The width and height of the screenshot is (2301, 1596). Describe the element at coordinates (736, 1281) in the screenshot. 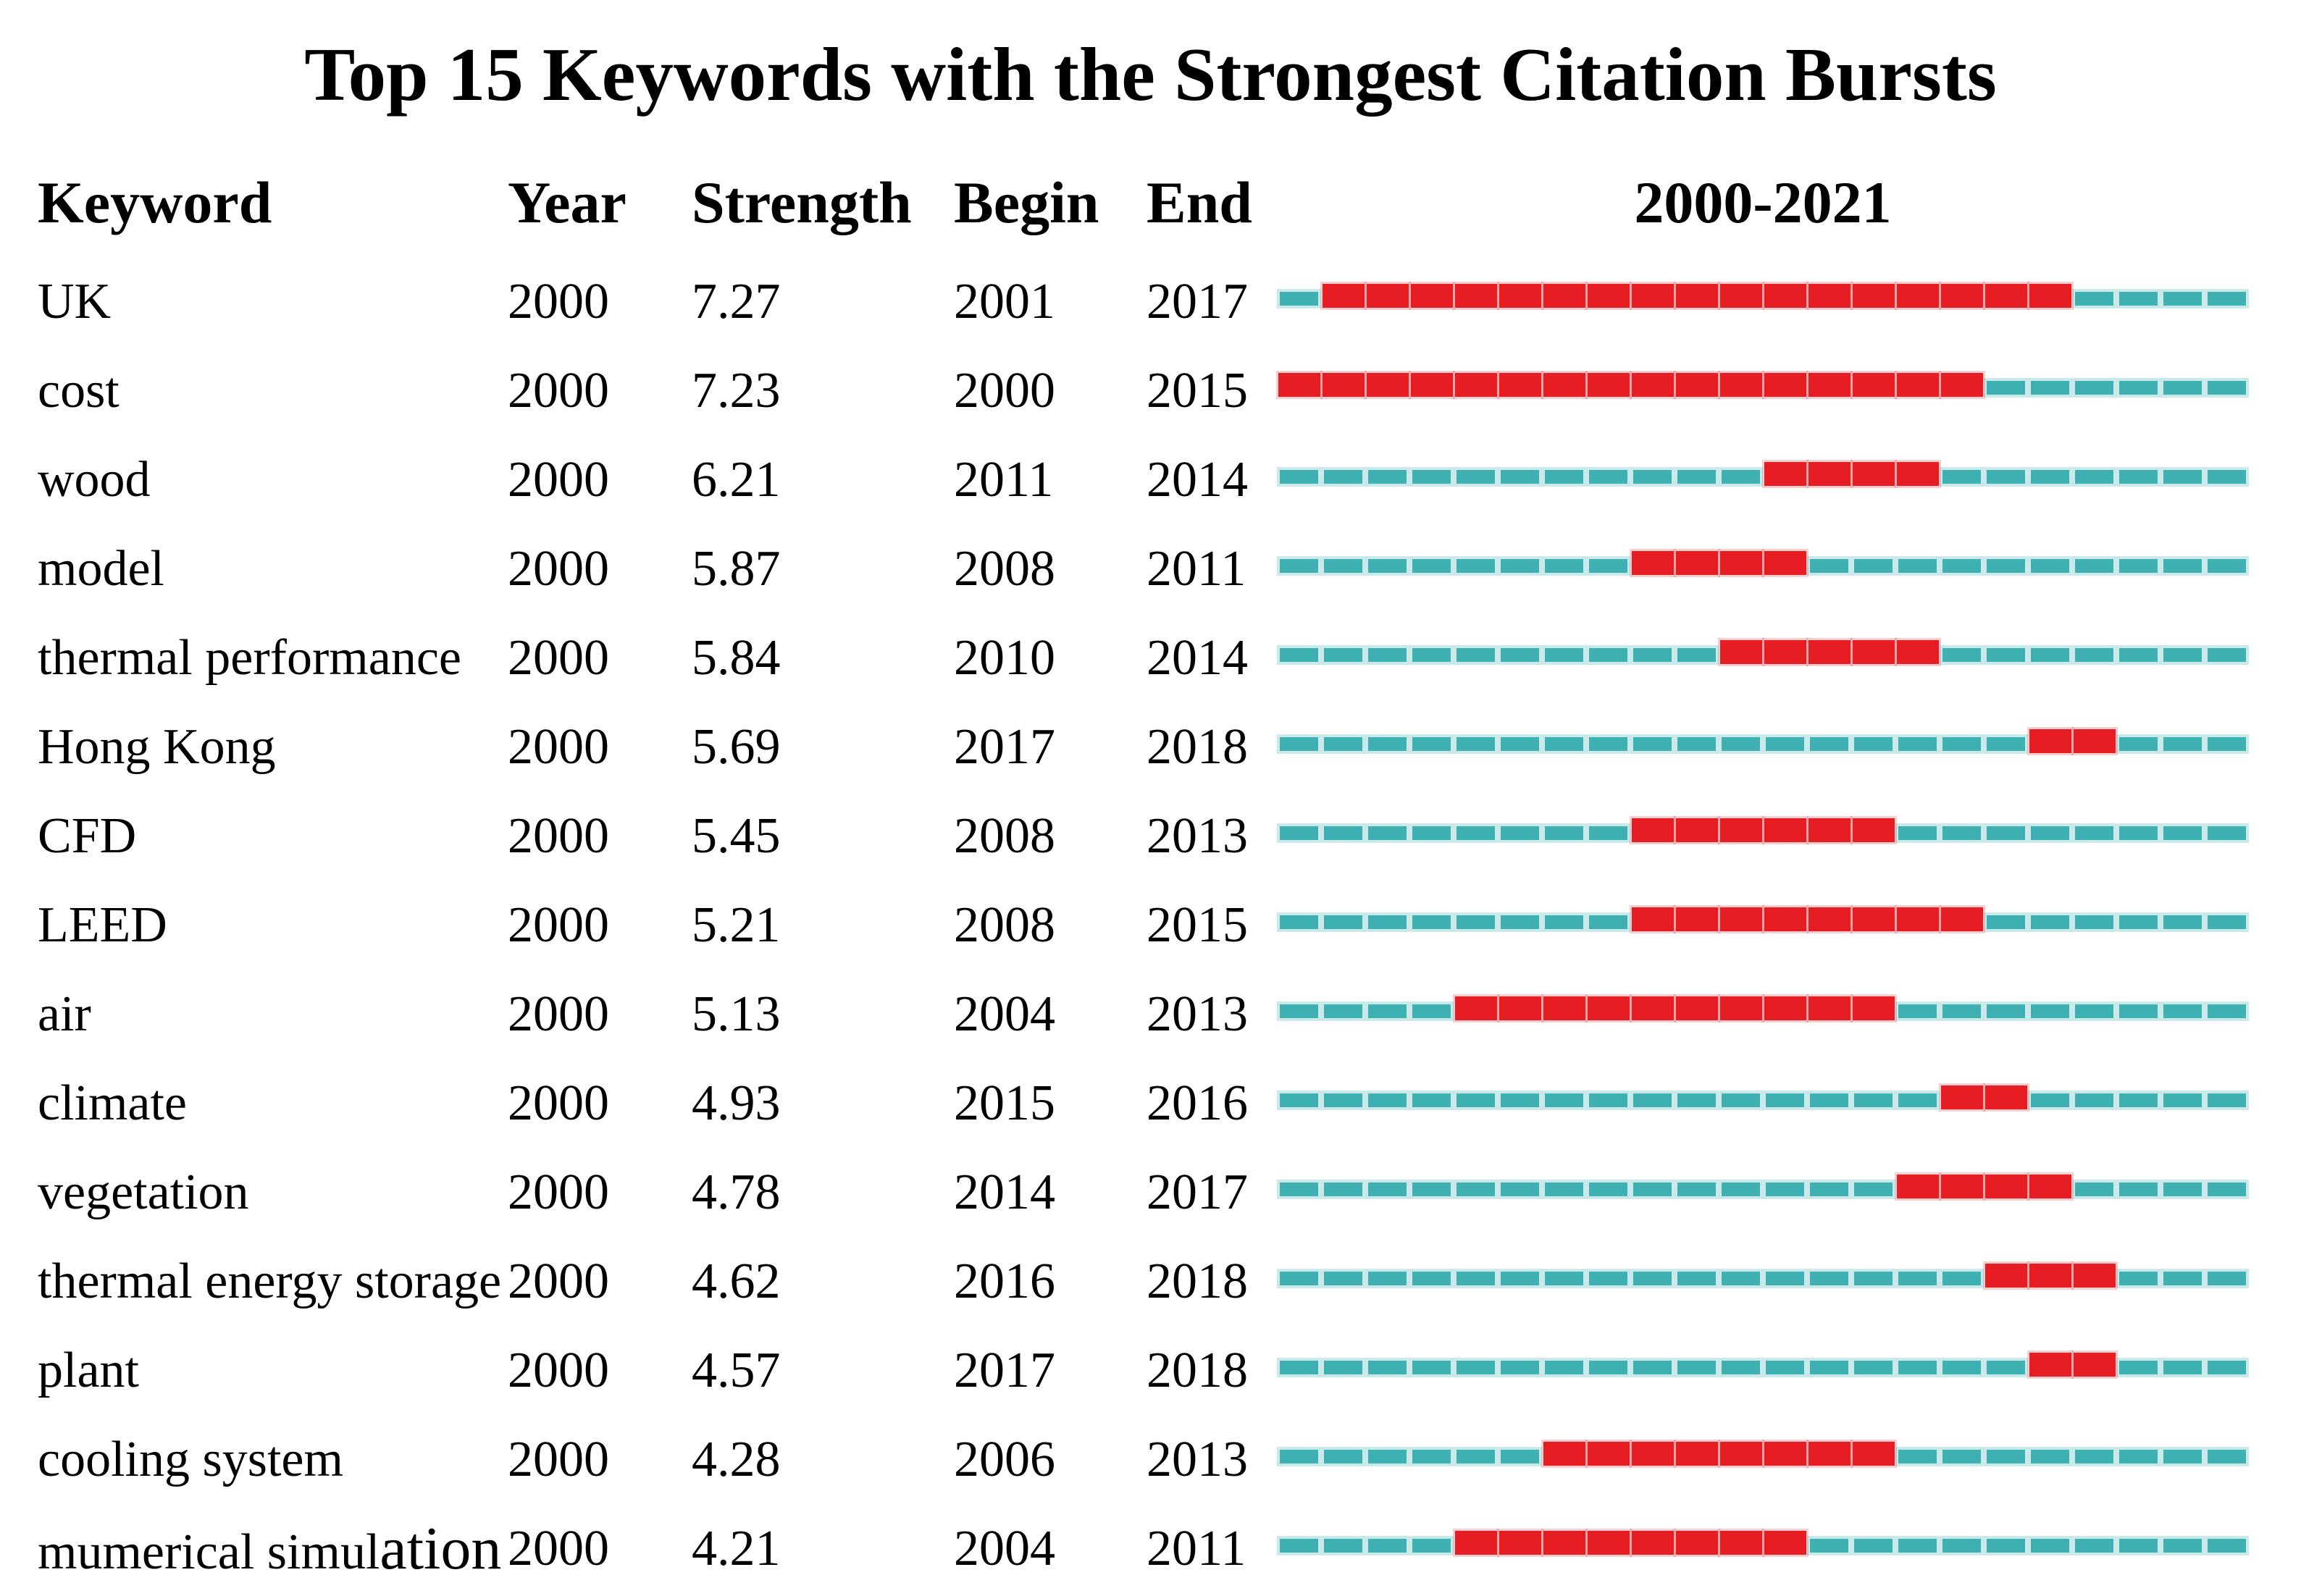

I see `strength-cell: 4.62` at that location.